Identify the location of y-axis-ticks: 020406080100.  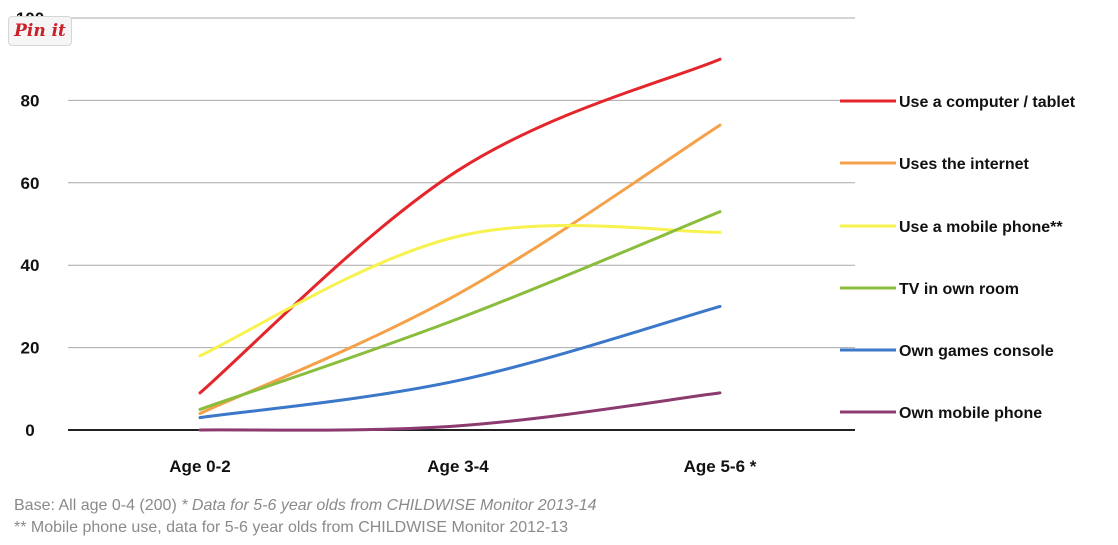
(30, 224).